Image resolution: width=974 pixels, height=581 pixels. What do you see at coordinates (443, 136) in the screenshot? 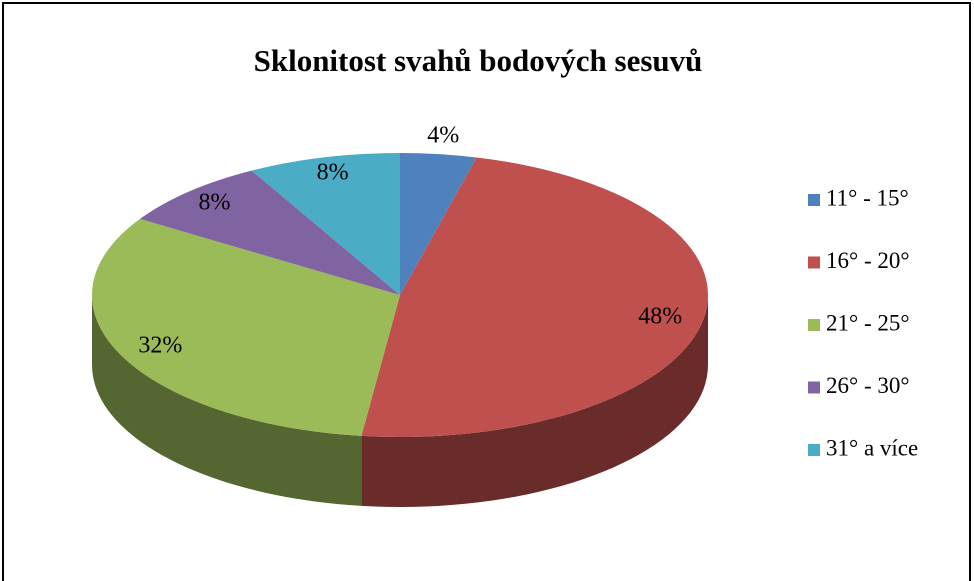
I see `data-label: 4%` at bounding box center [443, 136].